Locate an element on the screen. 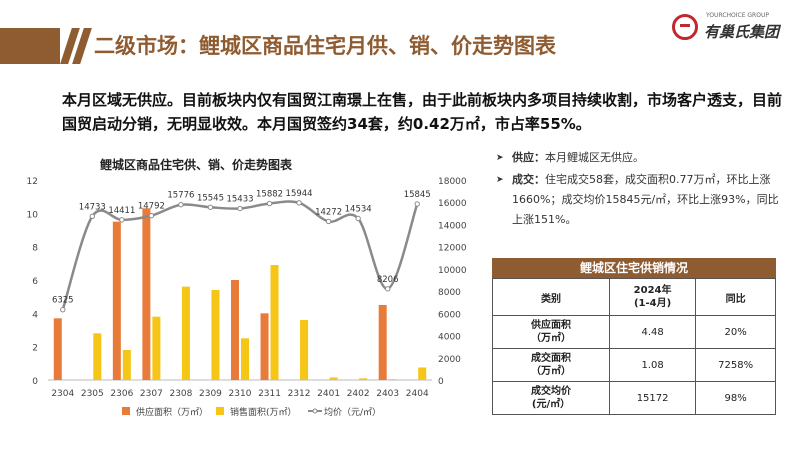  y-right-tick-label: 6000 is located at coordinates (449, 315).